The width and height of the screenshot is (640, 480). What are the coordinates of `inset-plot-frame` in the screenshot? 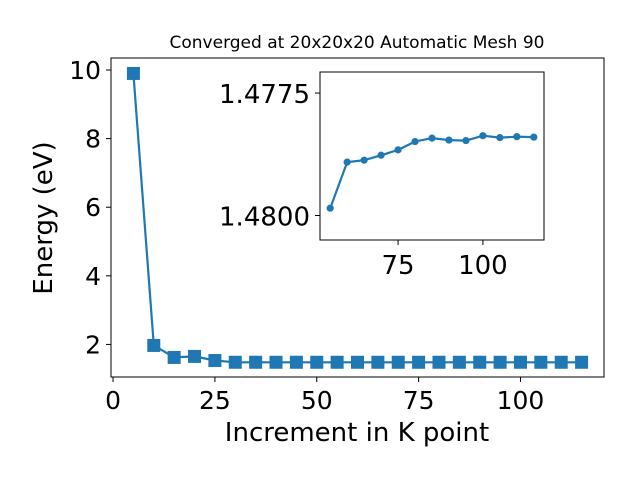 It's located at (432, 156).